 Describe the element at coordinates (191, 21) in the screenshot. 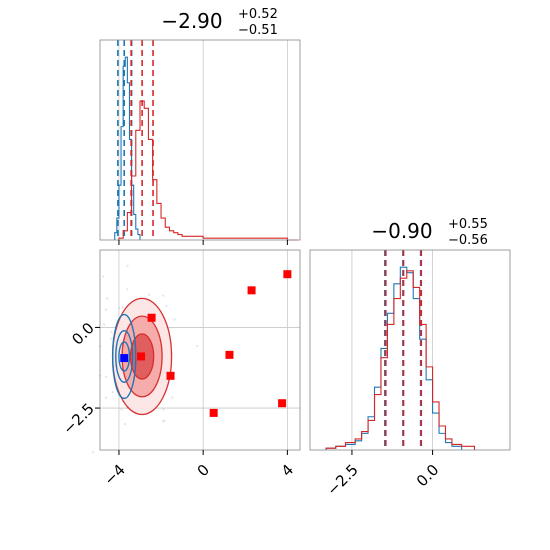

I see `top-hist-title-value: −2.90` at that location.